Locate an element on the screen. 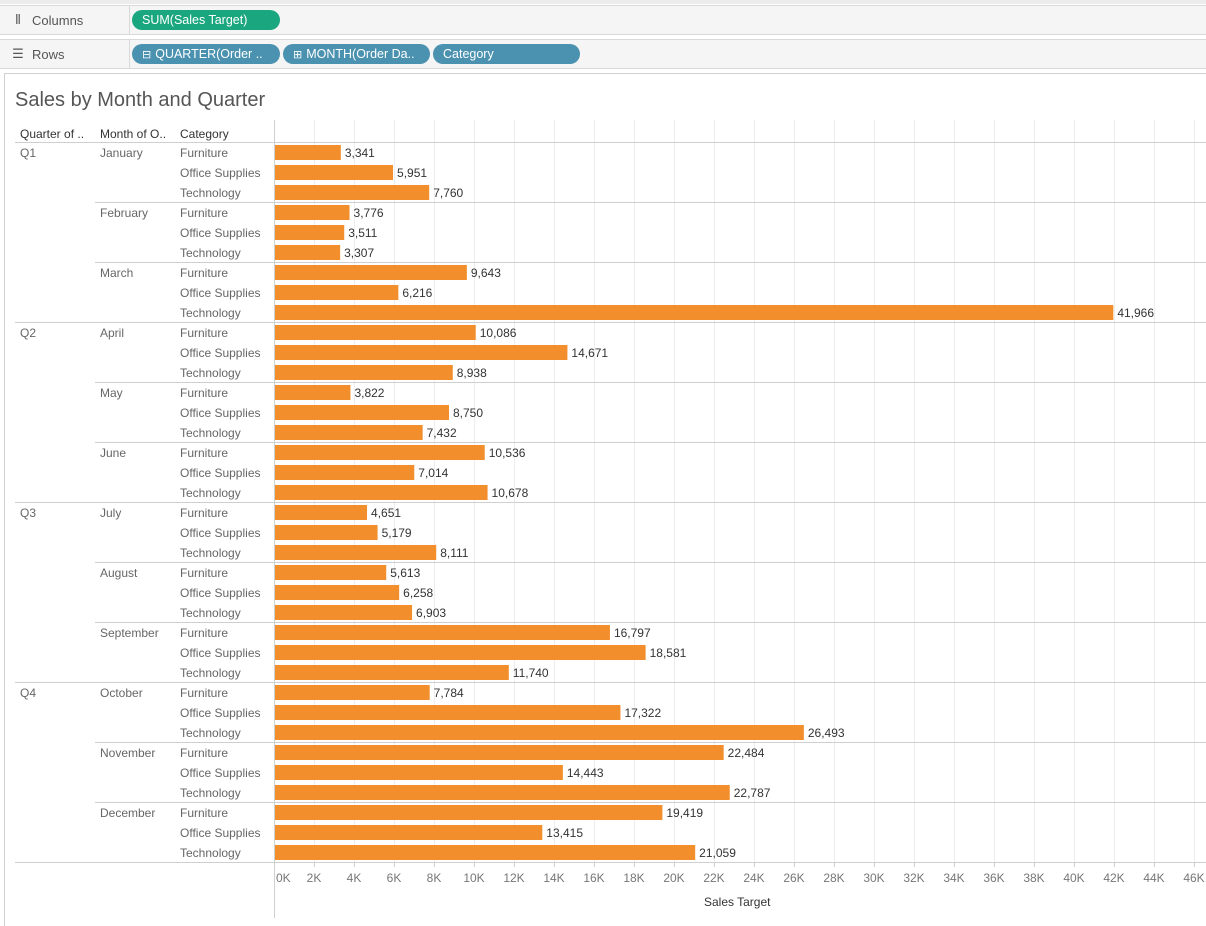 The width and height of the screenshot is (1206, 926). header-quarter: Quarter of .. is located at coordinates (52, 134).